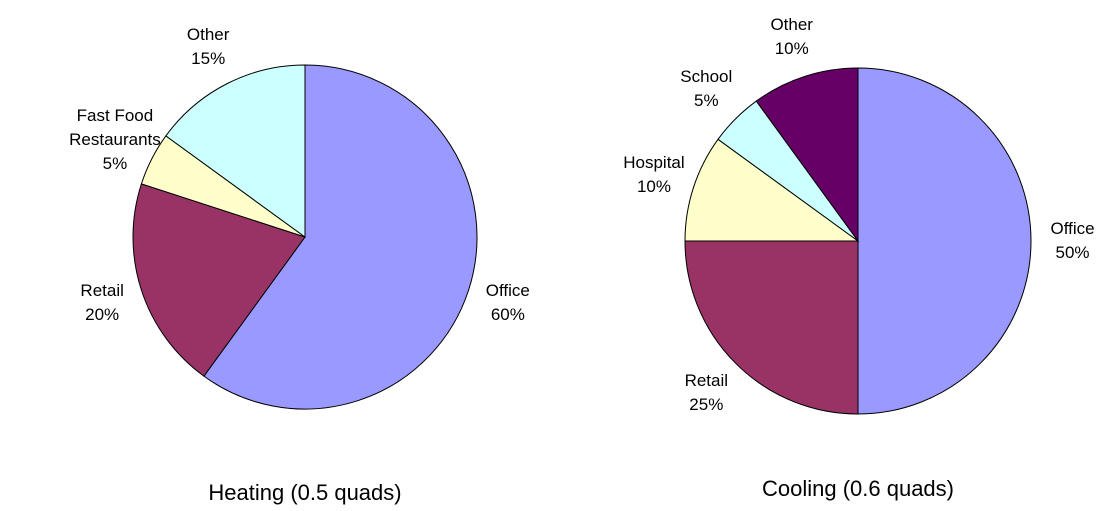  I want to click on slice-label: School 5%, so click(706, 89).